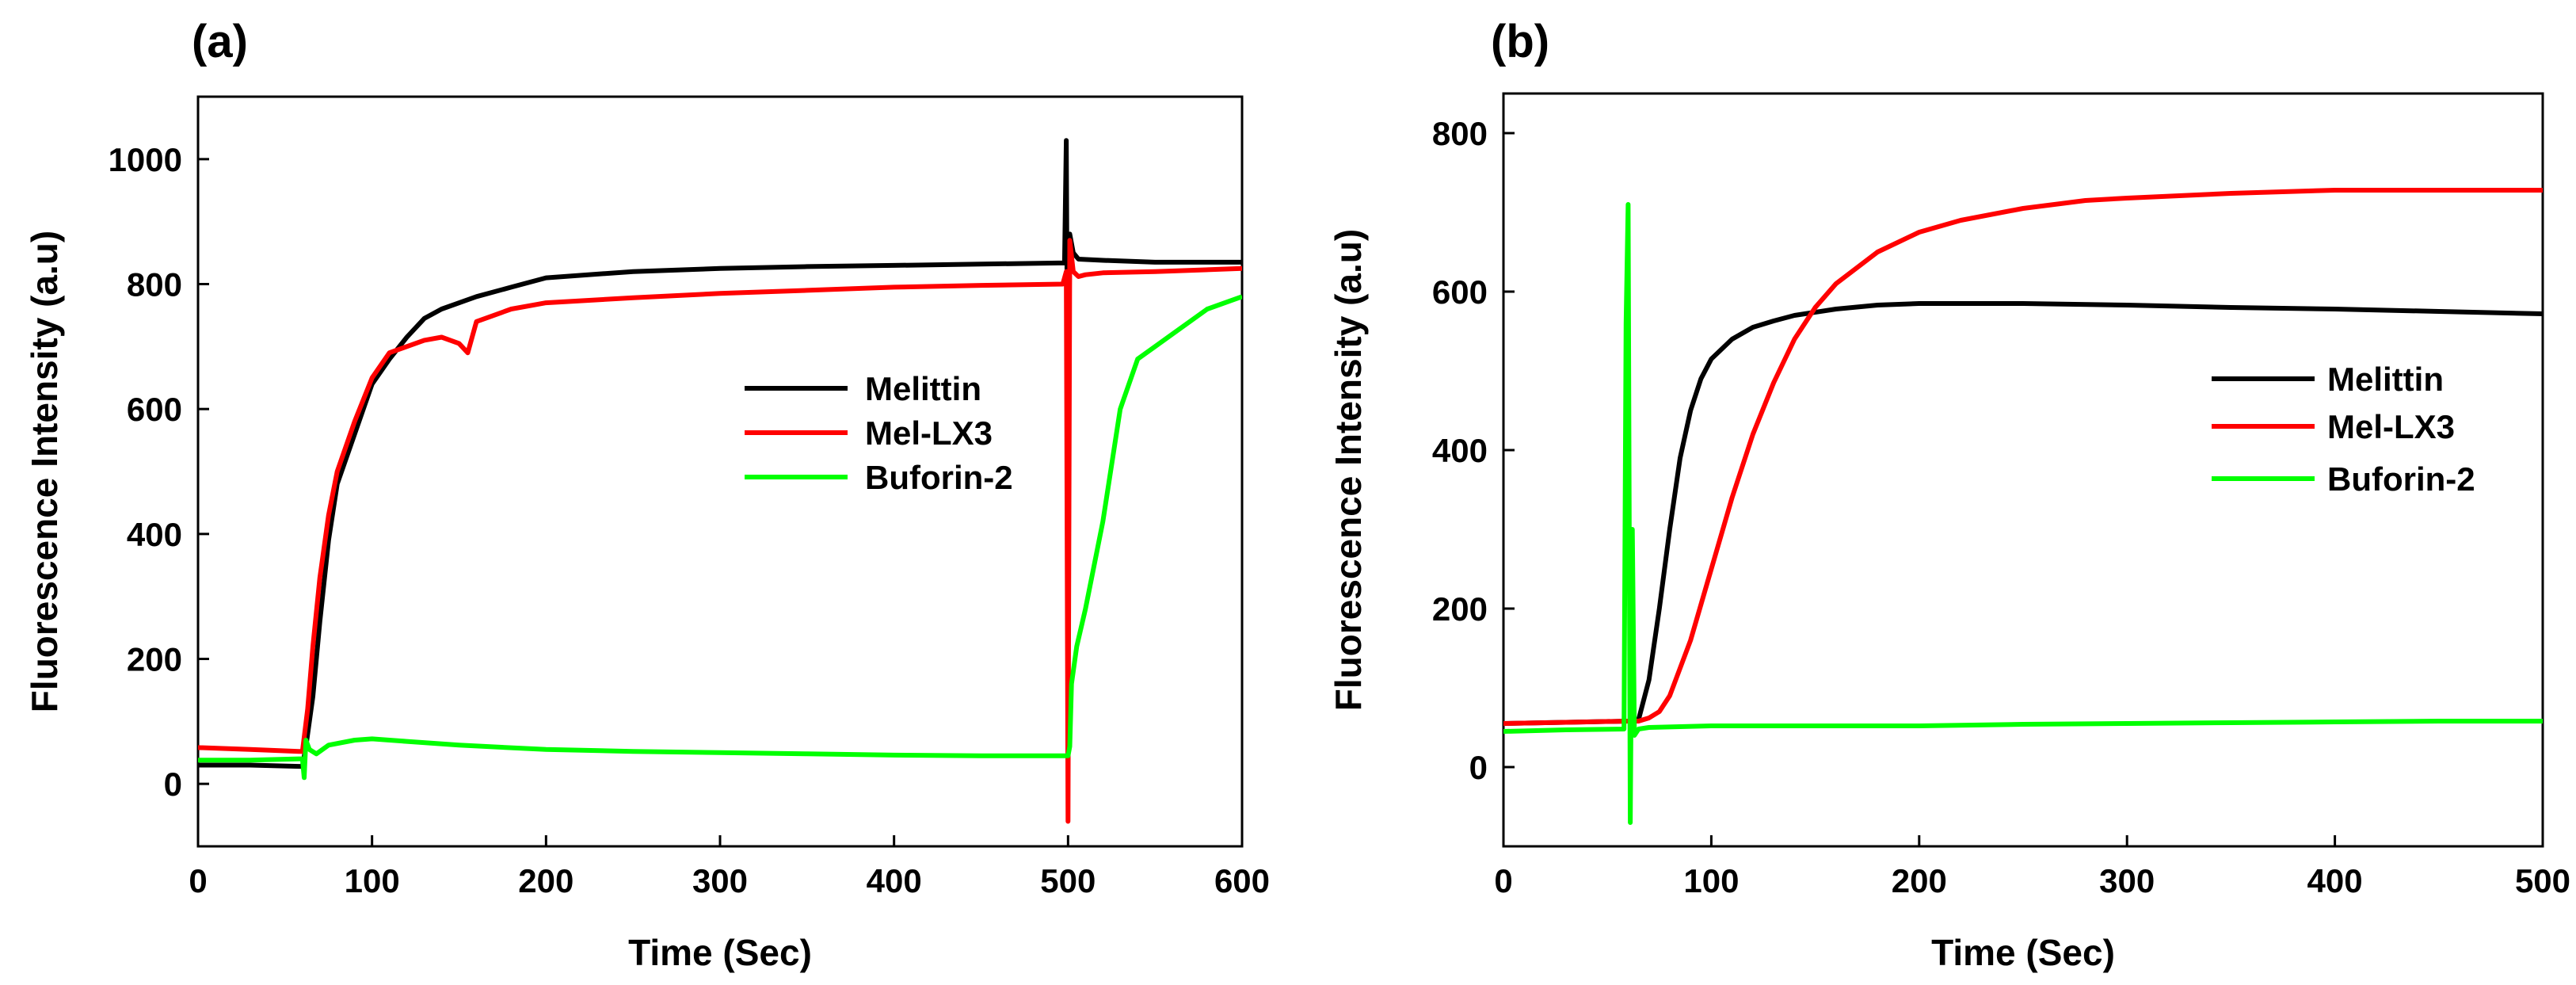  I want to click on x-tick-label: 600, so click(1242, 881).